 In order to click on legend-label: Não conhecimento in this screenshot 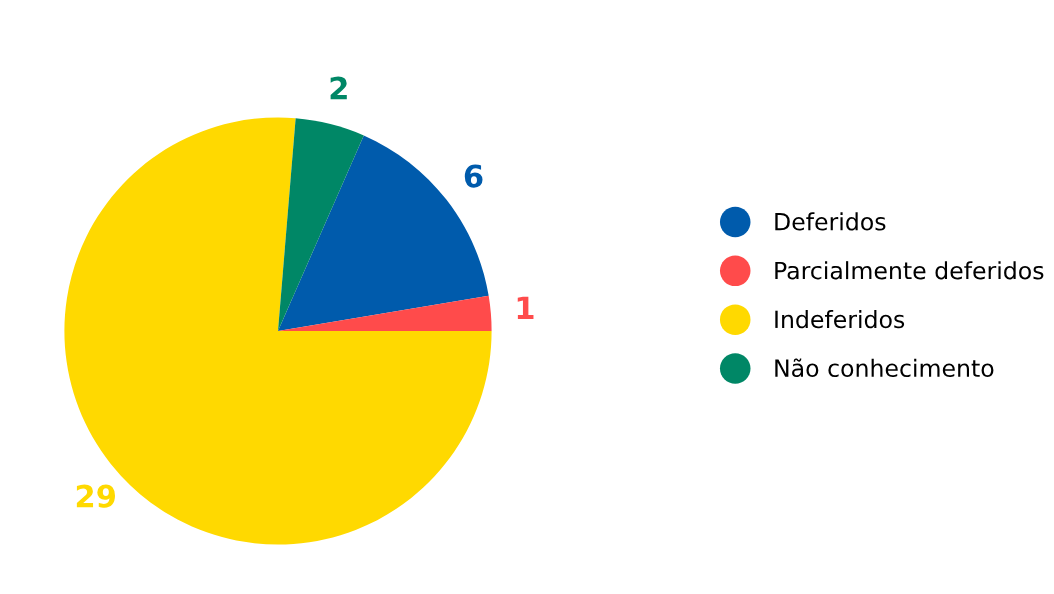, I will do `click(884, 368)`.